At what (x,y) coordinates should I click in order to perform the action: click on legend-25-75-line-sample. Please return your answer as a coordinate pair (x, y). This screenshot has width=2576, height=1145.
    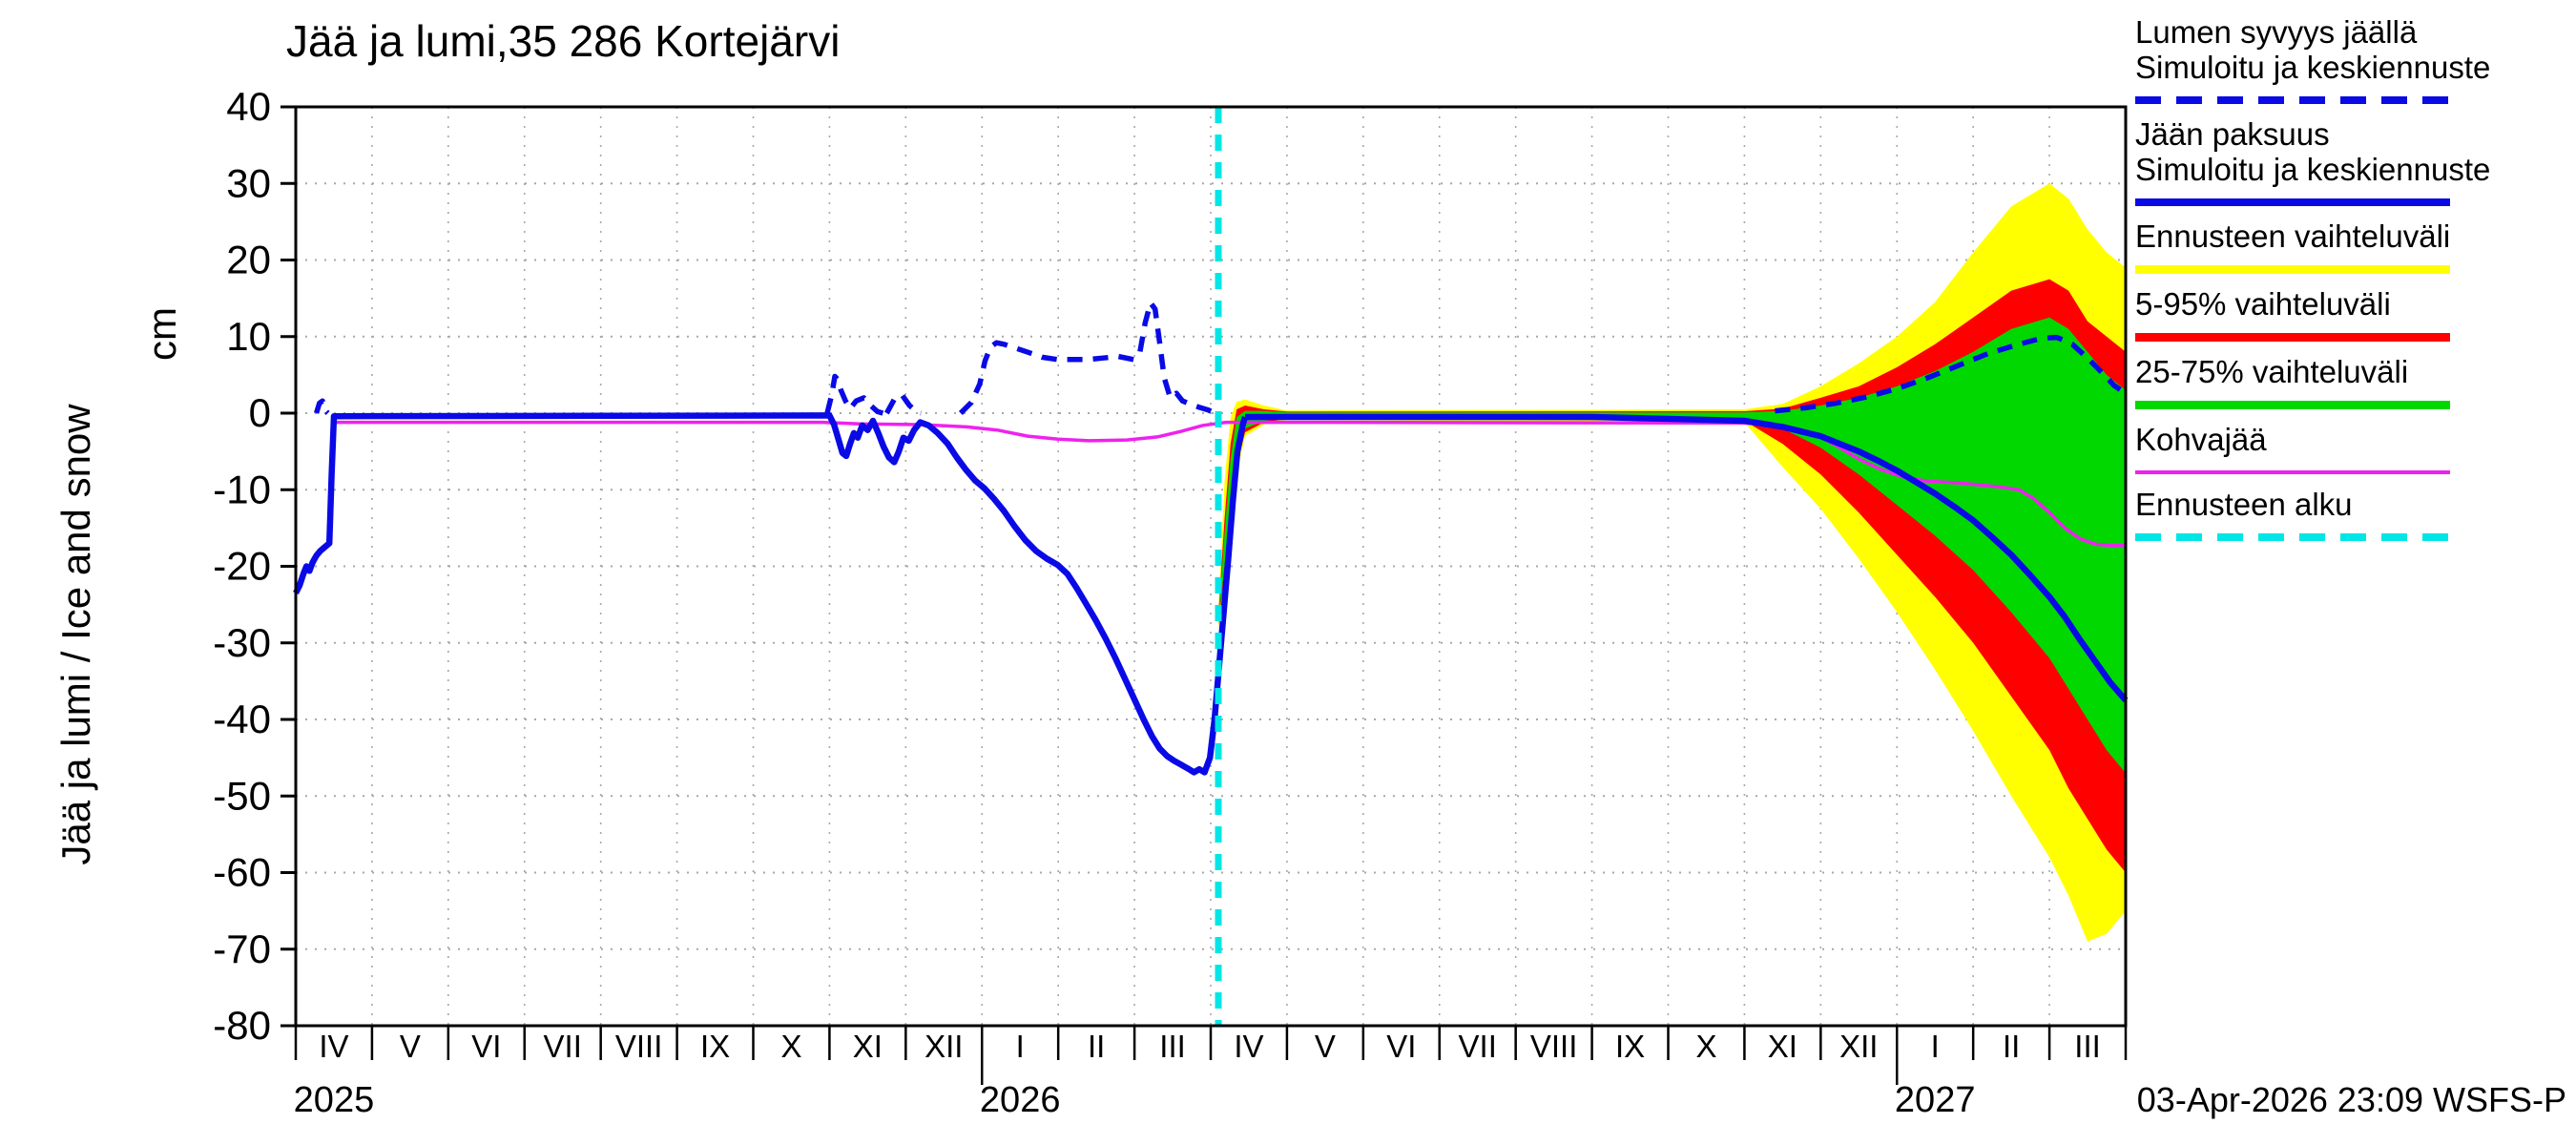
    Looking at the image, I should click on (2292, 405).